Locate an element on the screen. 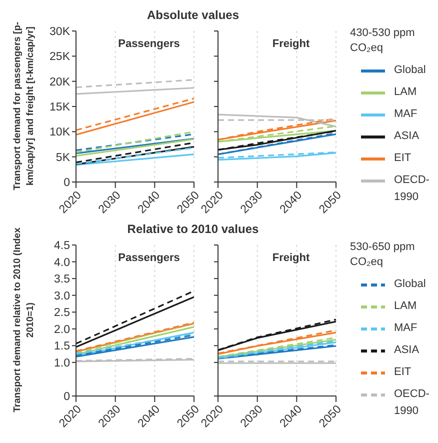 This screenshot has width=438, height=443. chart-title: Absolute values is located at coordinates (193, 15).